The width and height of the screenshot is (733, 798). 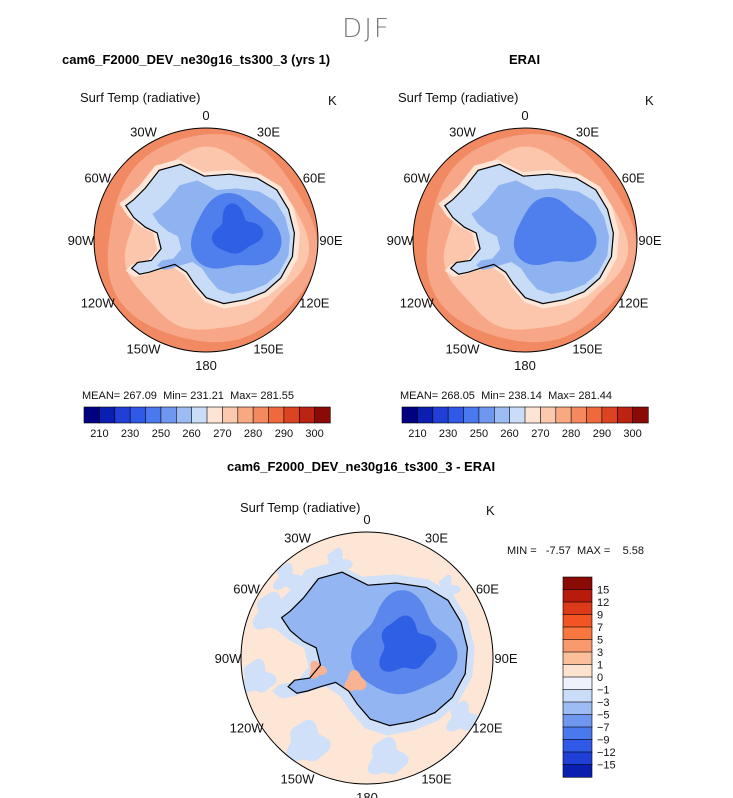 What do you see at coordinates (649, 100) in the screenshot?
I see `obs-units-label: K` at bounding box center [649, 100].